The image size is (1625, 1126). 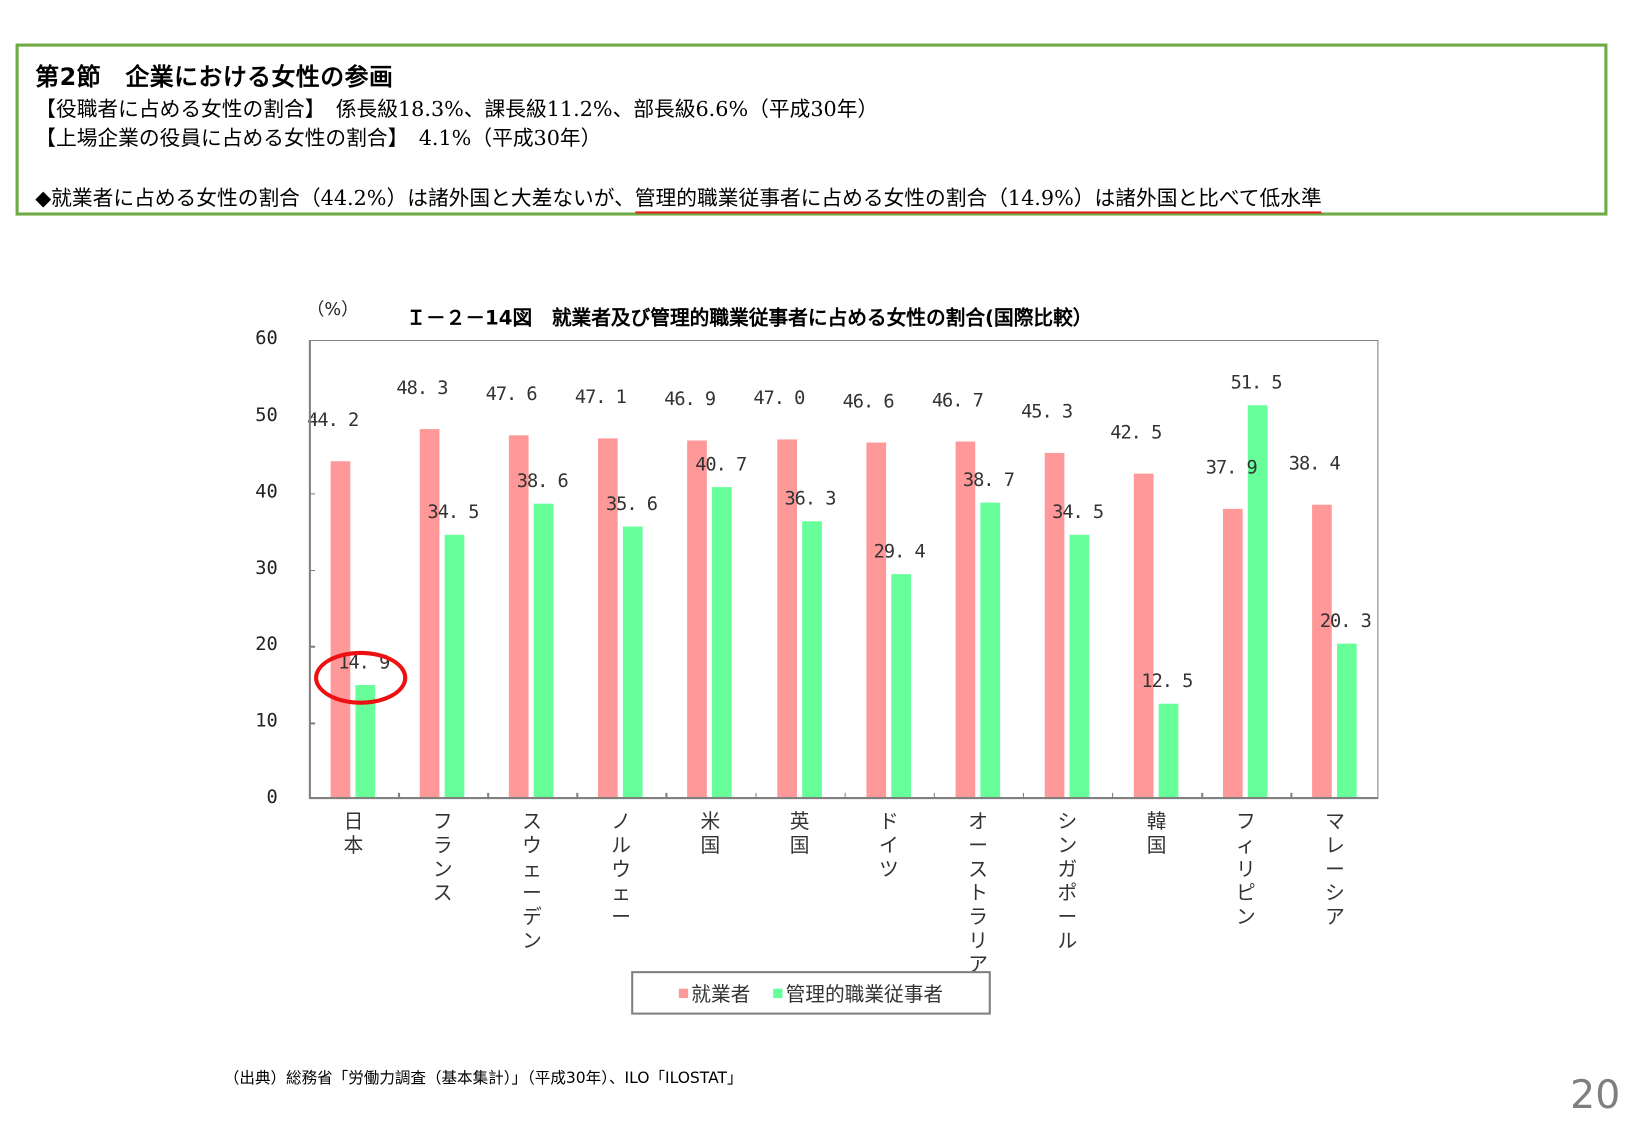 What do you see at coordinates (532, 881) in the screenshot?
I see `category-label: スウェーデン` at bounding box center [532, 881].